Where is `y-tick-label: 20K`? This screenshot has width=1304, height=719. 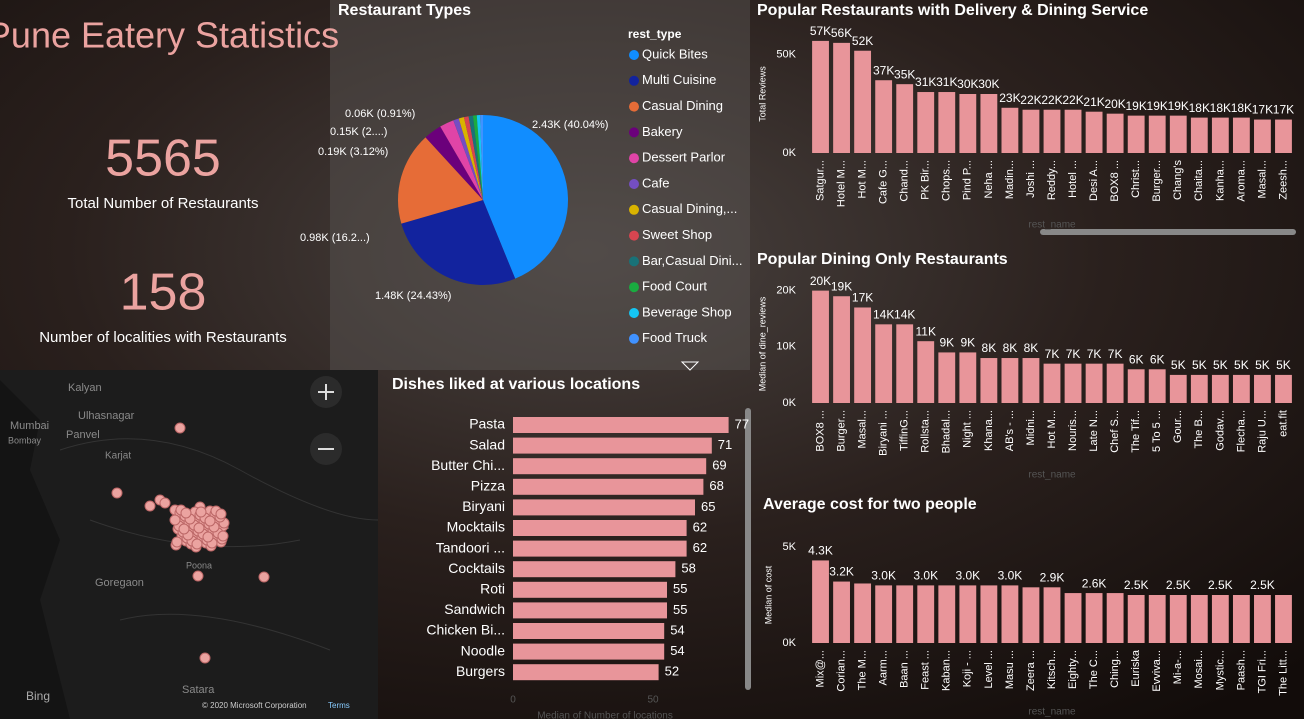
y-tick-label: 20K is located at coordinates (786, 291).